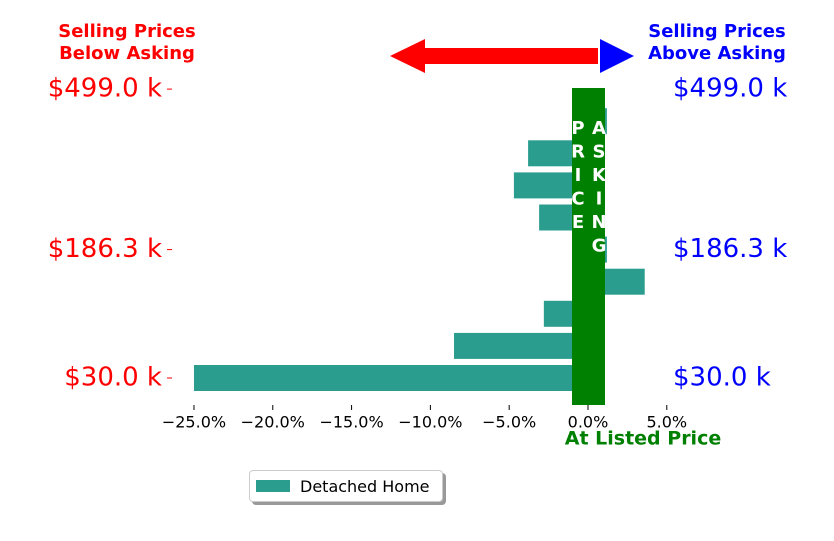 The height and width of the screenshot is (541, 834). I want to click on y-tick-label-left: $30.0 k, so click(113, 378).